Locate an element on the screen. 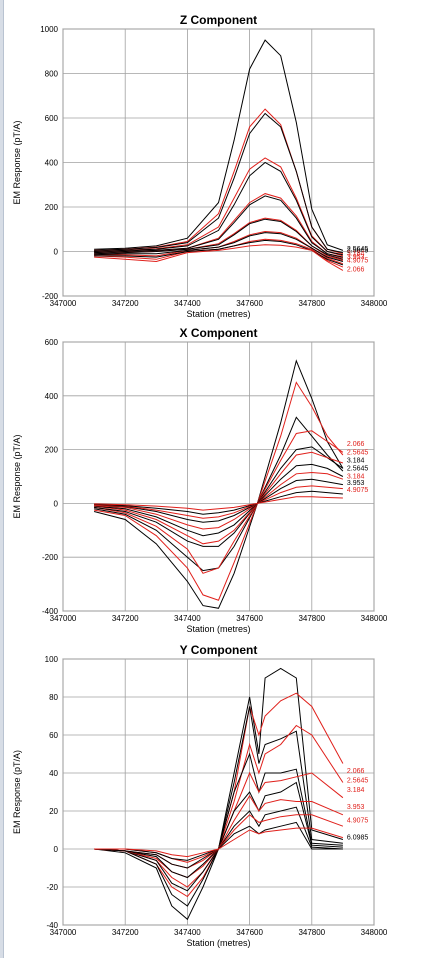 The image size is (430, 958). y-y-tick-label: -20 is located at coordinates (52, 887).